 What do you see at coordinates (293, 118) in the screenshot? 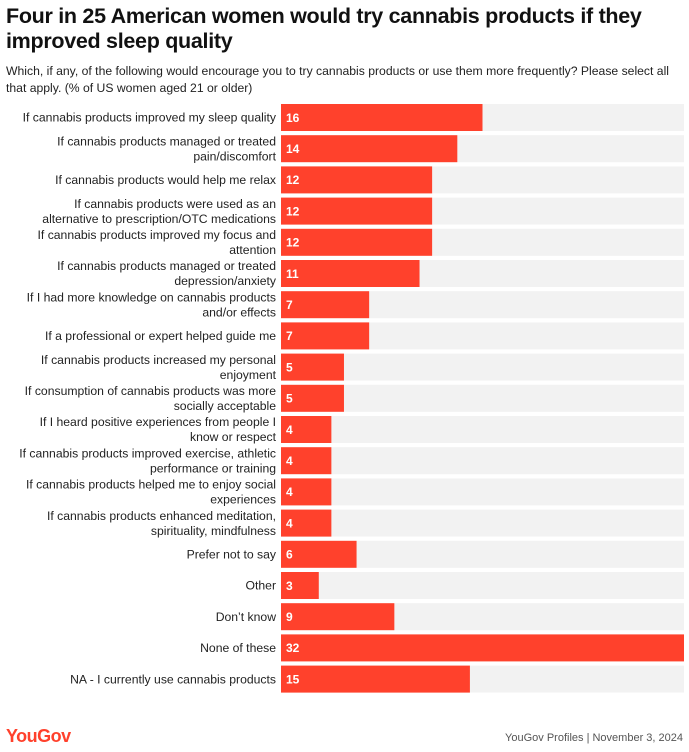
I see `value-label: 16` at bounding box center [293, 118].